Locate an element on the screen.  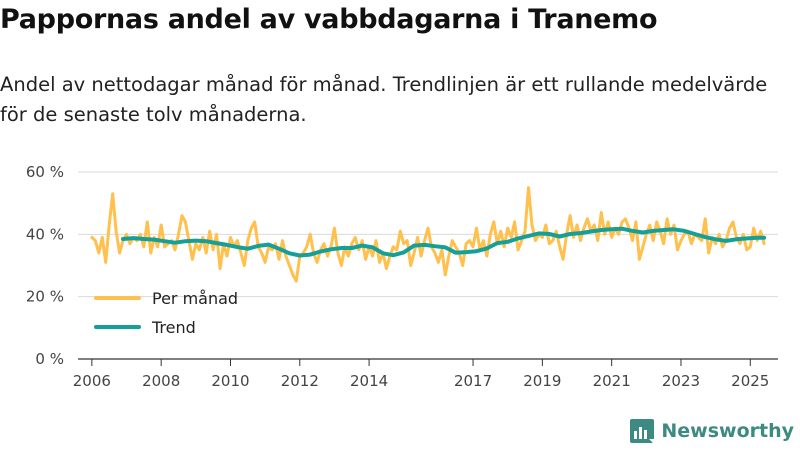
brand-name: Newsworthy is located at coordinates (727, 431).